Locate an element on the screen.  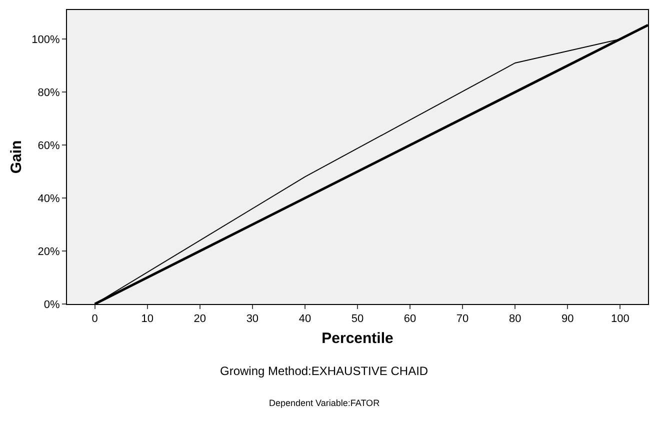
x-tick-label: 50 is located at coordinates (357, 319).